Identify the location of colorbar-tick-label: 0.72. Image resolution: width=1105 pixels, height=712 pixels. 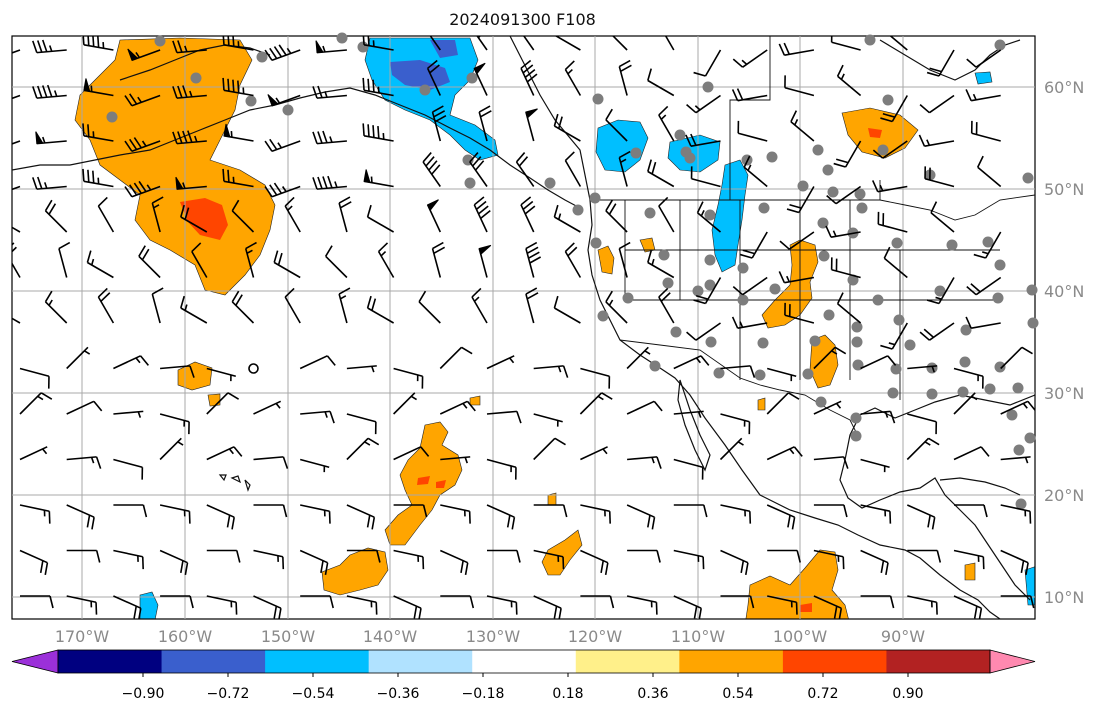
(822, 694).